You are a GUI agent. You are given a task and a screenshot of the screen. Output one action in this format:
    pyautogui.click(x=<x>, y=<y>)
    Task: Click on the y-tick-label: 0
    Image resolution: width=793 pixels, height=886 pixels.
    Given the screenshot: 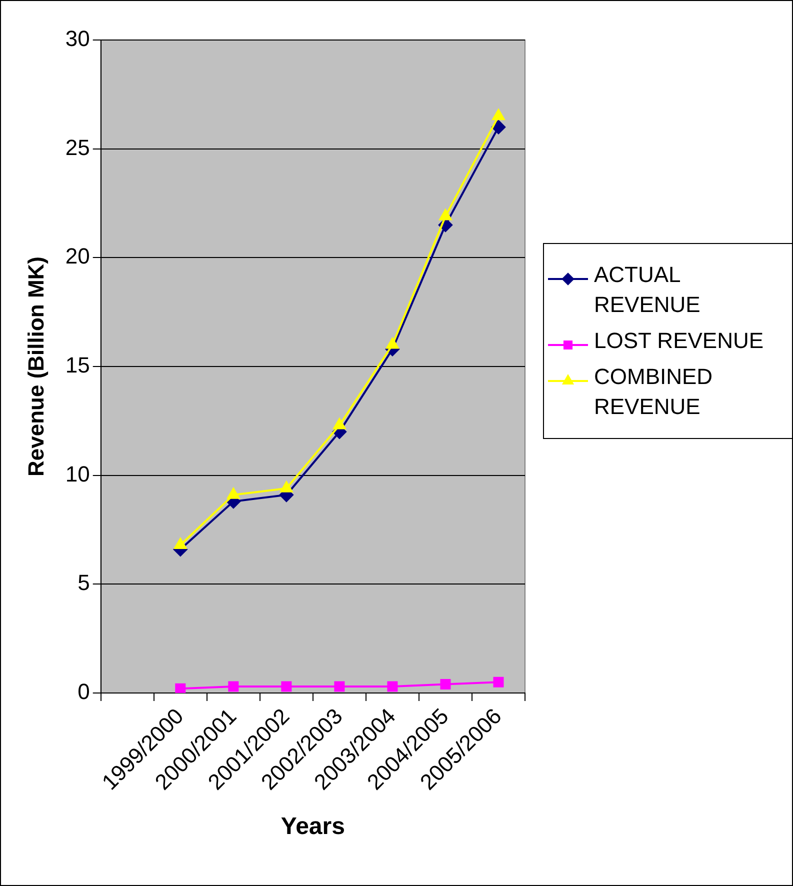 What is the action you would take?
    pyautogui.click(x=84, y=691)
    